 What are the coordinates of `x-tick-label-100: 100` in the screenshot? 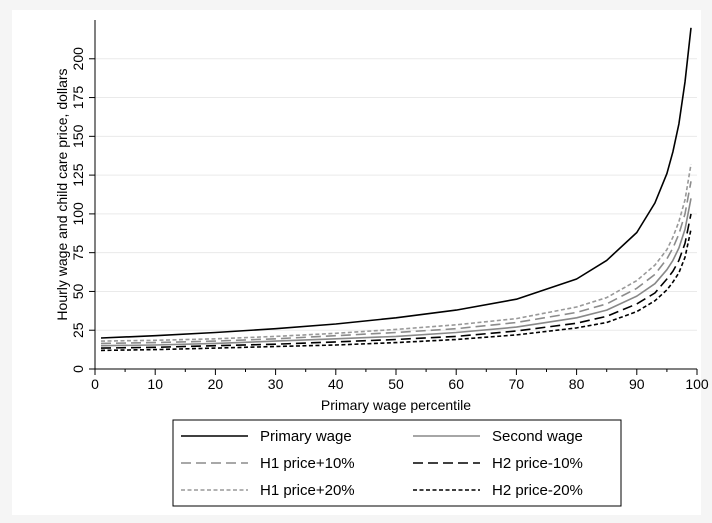 It's located at (697, 384).